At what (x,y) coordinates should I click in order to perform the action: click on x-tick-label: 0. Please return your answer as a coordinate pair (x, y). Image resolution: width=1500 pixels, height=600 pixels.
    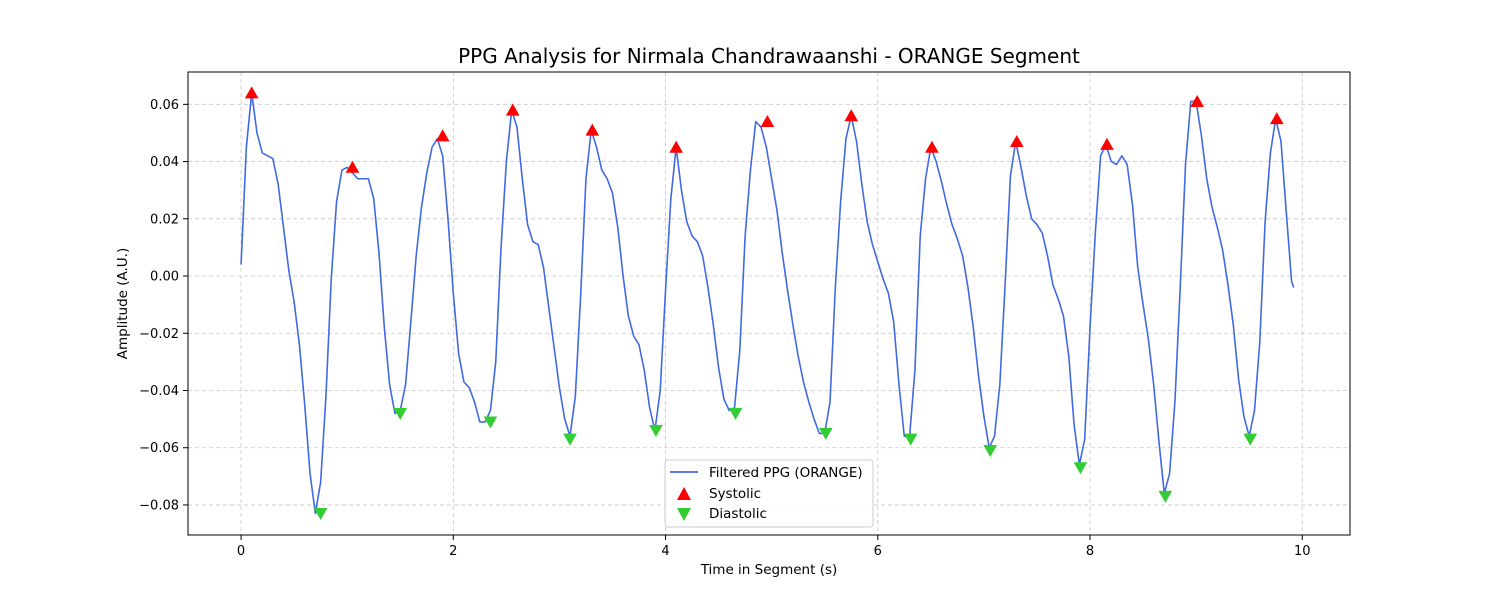
    Looking at the image, I should click on (241, 551).